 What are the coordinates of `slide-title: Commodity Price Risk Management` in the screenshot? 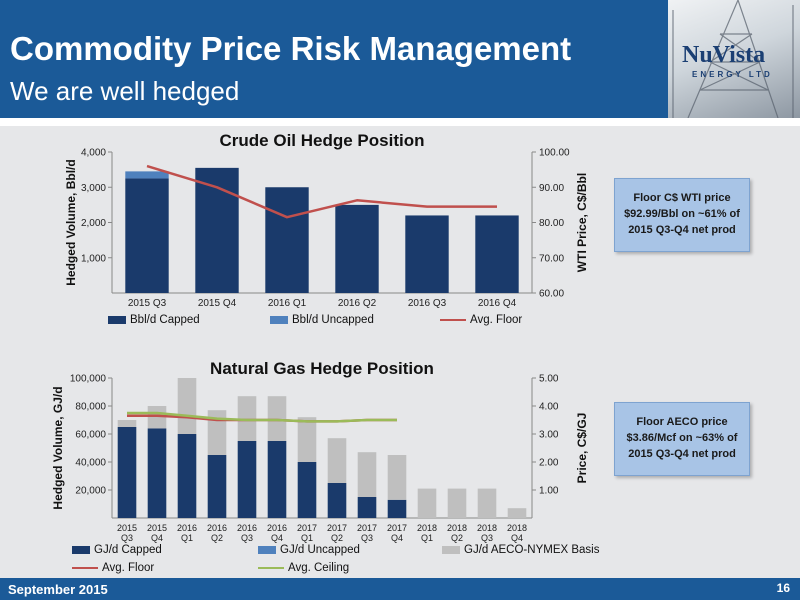 It's located at (291, 48).